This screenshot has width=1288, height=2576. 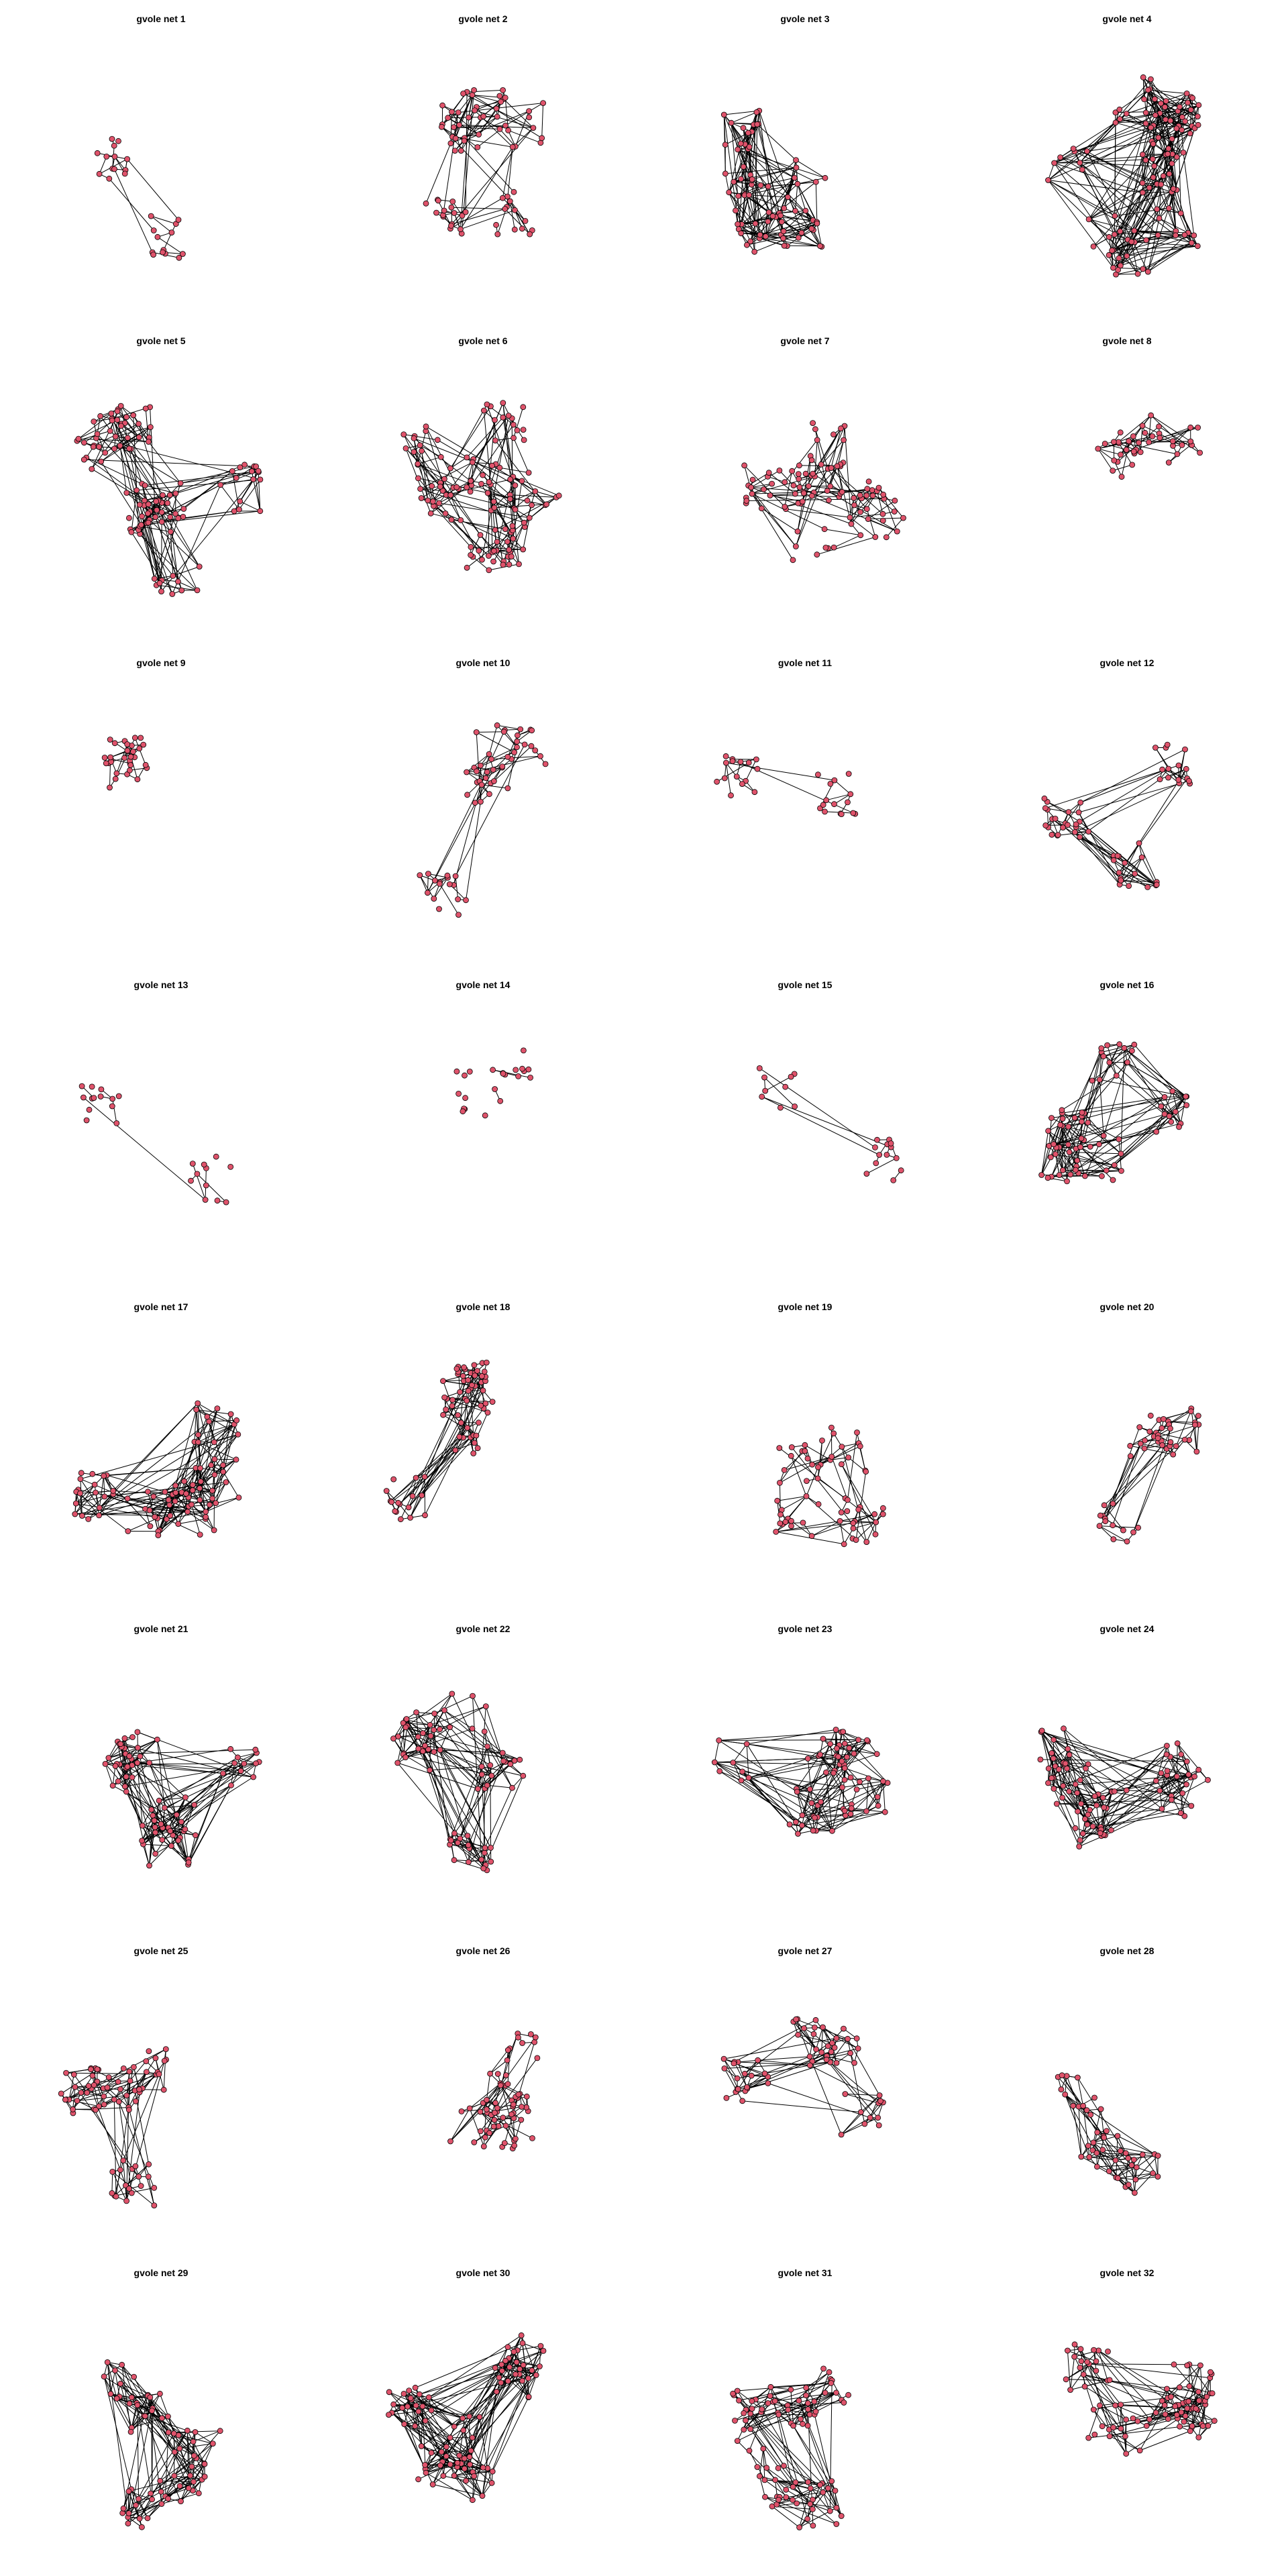 I want to click on network-panel: gvole net 5, so click(x=161, y=483).